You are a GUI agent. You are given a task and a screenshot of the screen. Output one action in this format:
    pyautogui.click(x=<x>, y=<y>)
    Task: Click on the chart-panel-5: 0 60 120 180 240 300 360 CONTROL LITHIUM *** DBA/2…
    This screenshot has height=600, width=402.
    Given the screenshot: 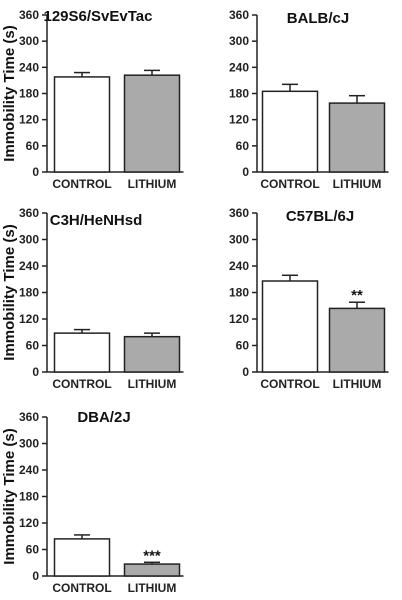 What is the action you would take?
    pyautogui.click(x=92, y=502)
    